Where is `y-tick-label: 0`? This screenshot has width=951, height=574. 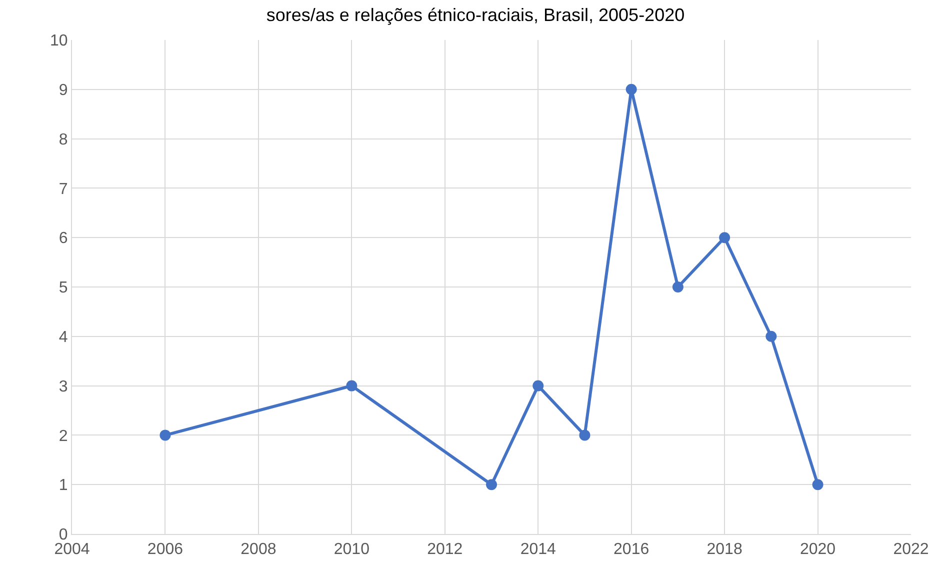 y-tick-label: 0 is located at coordinates (63, 535).